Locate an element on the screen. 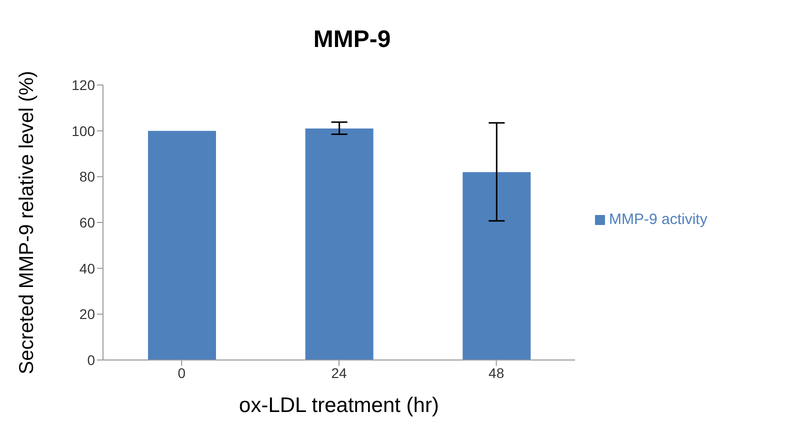 This screenshot has height=438, width=803. y-tick-label: 60 is located at coordinates (87, 222).